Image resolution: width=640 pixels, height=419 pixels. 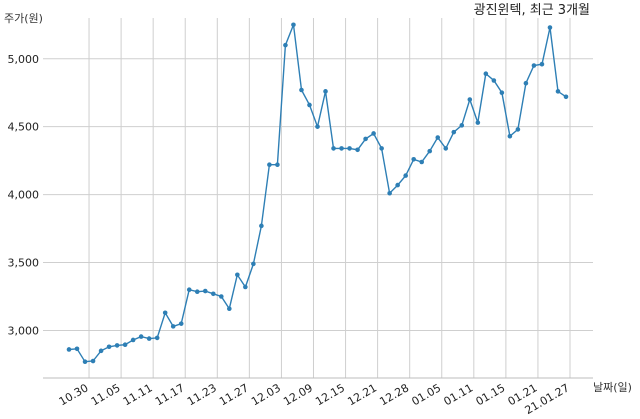 I want to click on chart-title: 광진윈텍, 최근 3개월, so click(x=532, y=10).